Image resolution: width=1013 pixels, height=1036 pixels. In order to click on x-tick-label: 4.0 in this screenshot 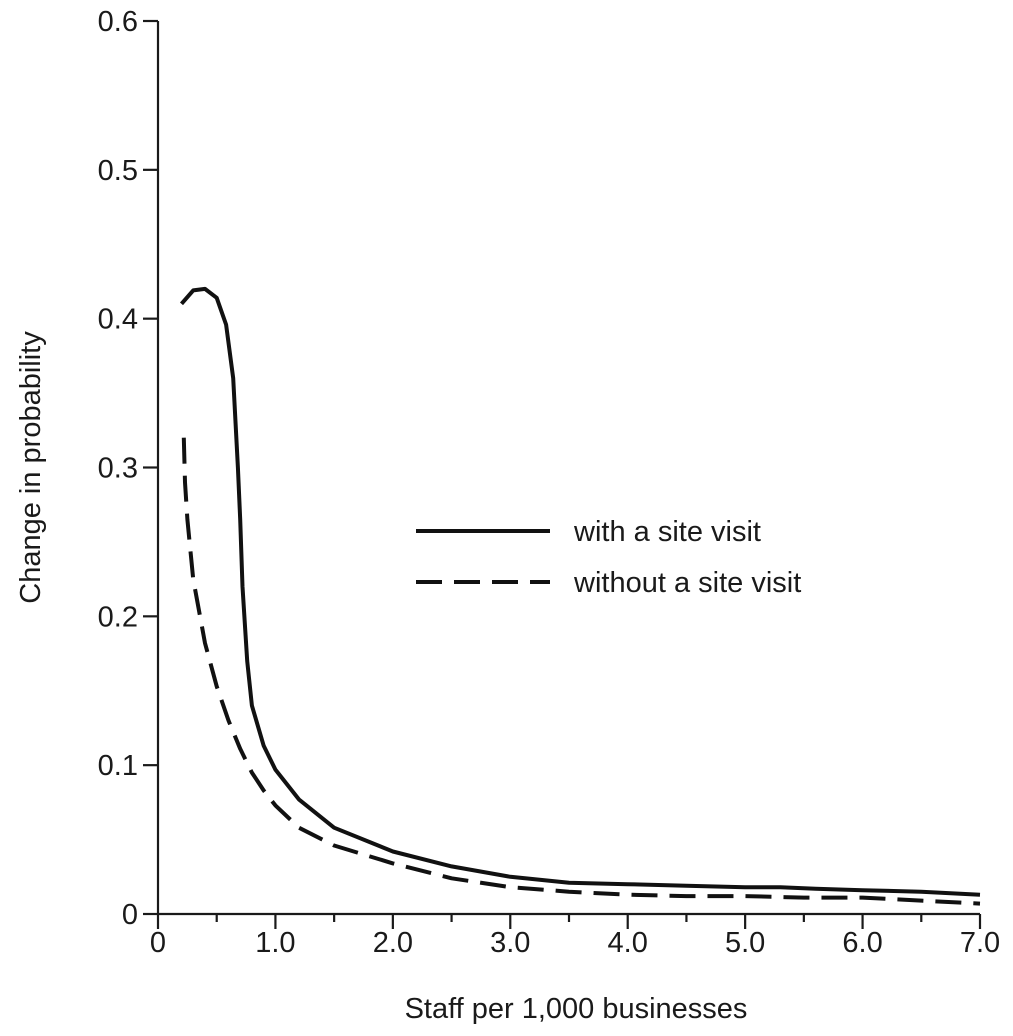, I will do `click(628, 943)`.